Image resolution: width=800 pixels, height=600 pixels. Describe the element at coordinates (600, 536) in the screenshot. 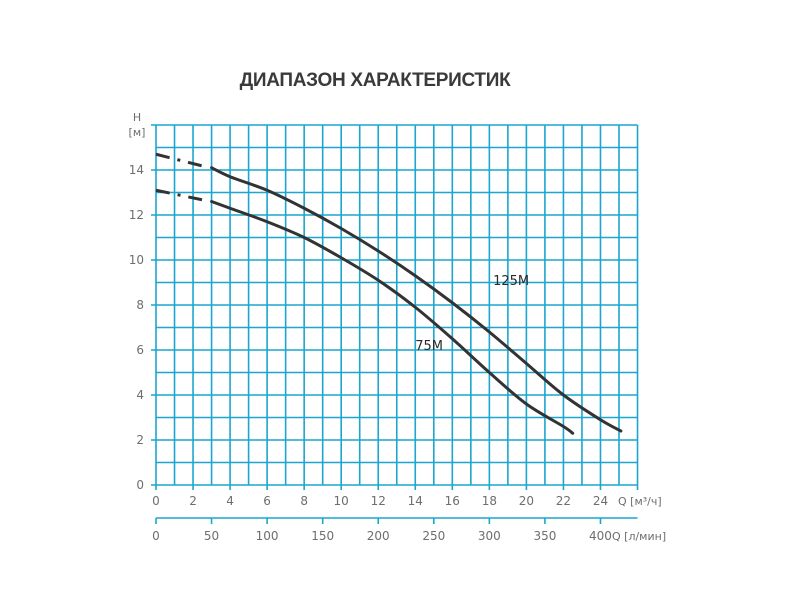

I see `x2-tick-label: 400` at that location.